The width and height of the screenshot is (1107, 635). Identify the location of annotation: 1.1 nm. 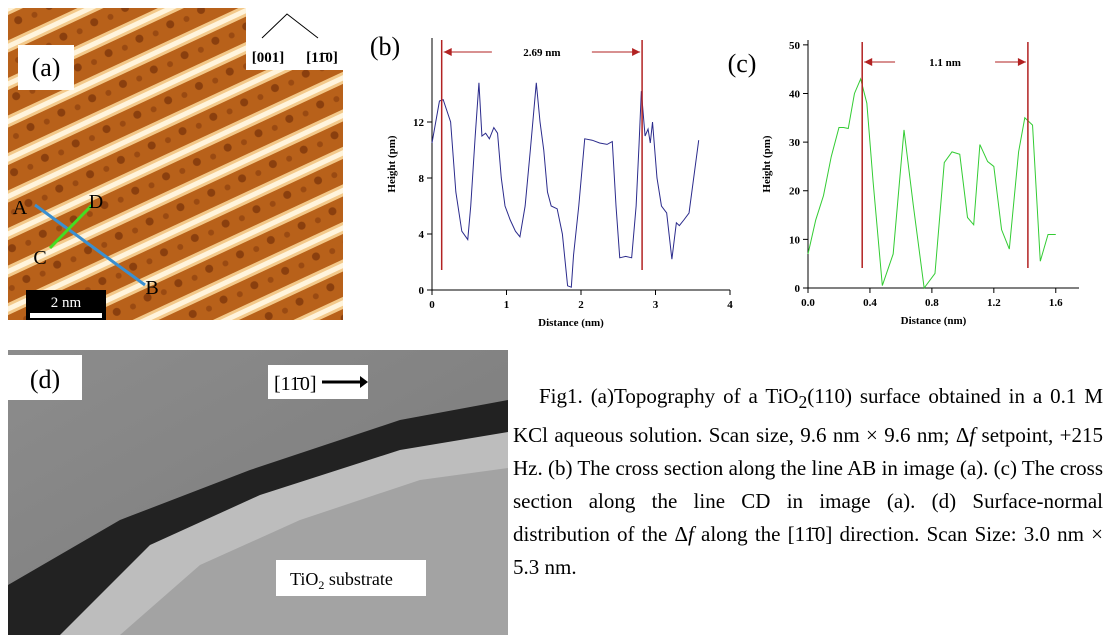
(945, 63).